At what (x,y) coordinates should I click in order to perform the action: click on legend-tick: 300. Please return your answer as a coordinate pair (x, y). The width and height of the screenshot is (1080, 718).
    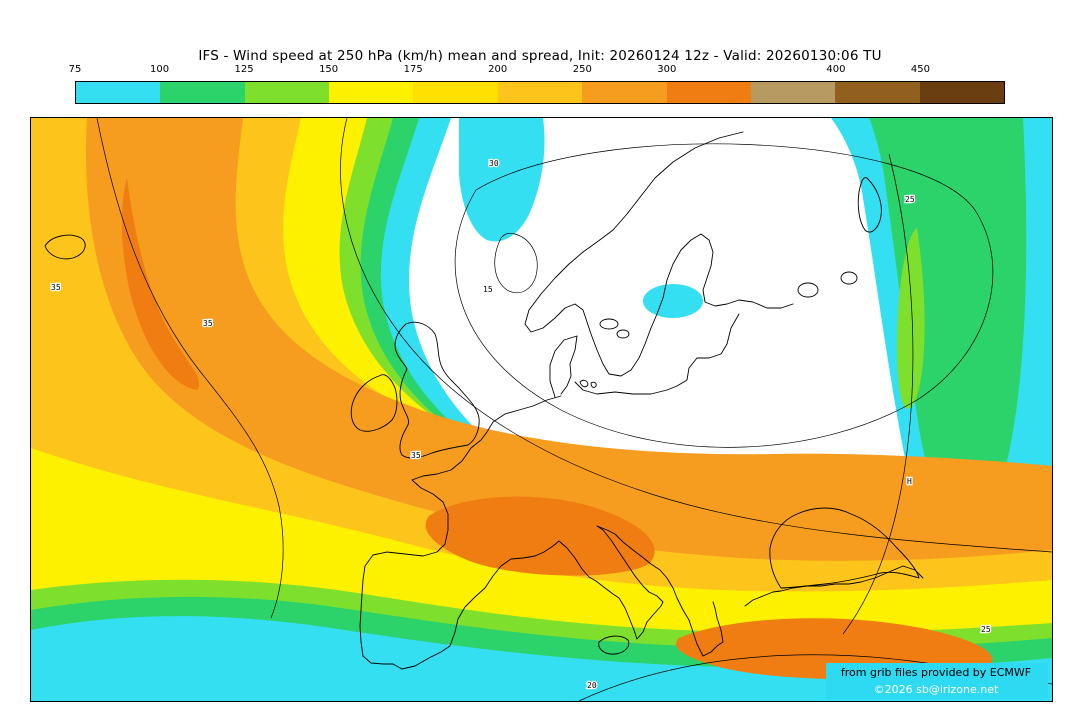
    Looking at the image, I should click on (667, 69).